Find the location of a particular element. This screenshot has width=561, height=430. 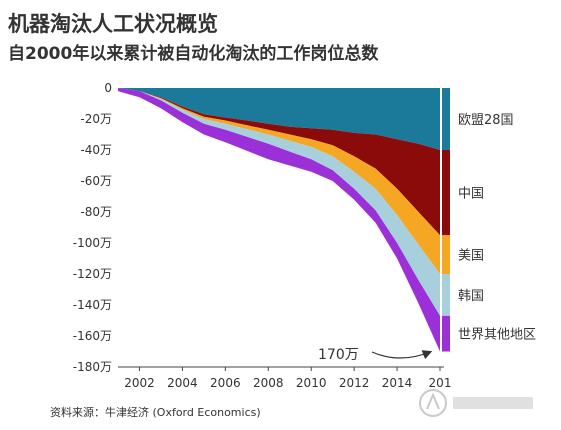

legend-label-2: 美国 is located at coordinates (471, 256).